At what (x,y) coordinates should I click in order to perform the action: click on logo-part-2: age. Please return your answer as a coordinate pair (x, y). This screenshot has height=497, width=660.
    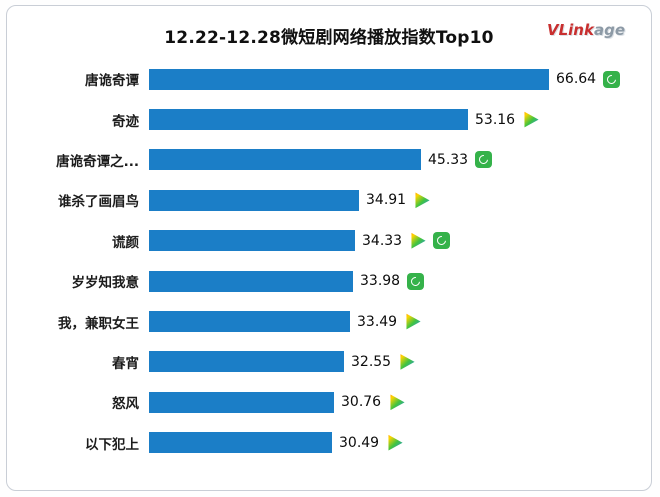
    Looking at the image, I should click on (609, 30).